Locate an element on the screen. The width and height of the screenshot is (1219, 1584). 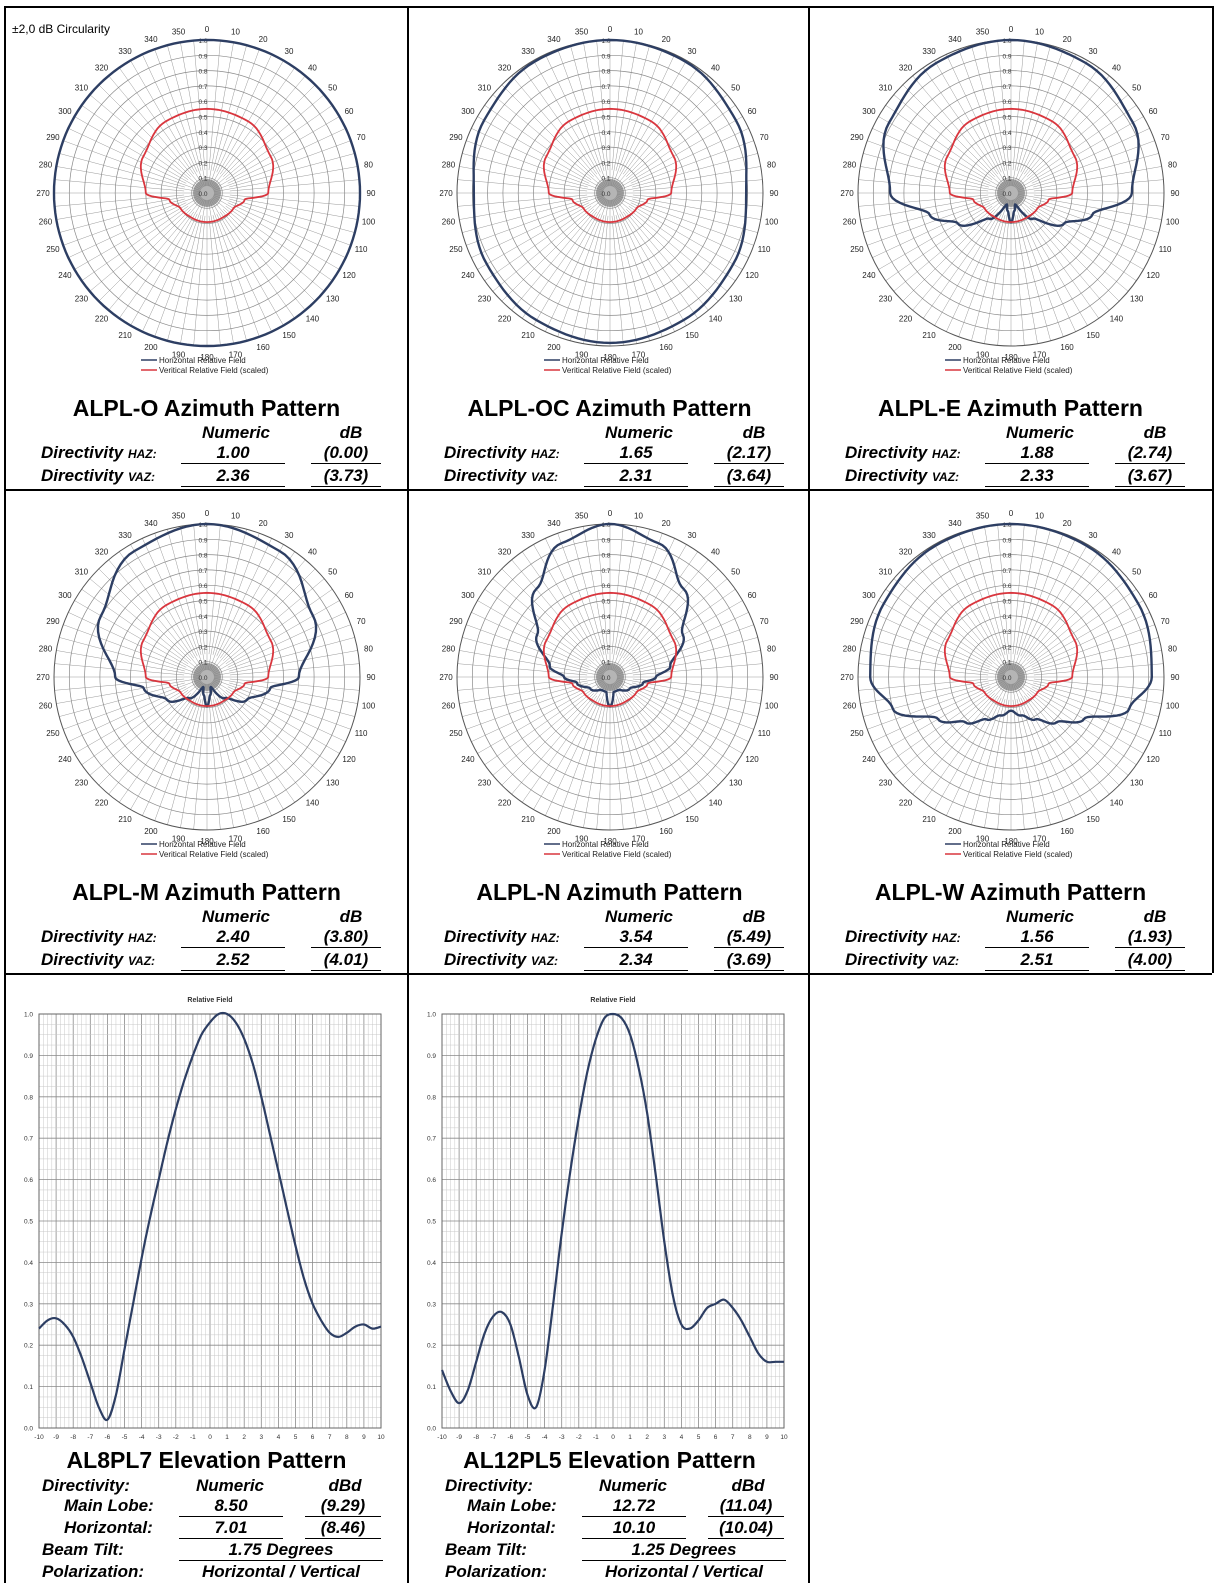
angle-tick-label: 170 is located at coordinates (1040, 839).